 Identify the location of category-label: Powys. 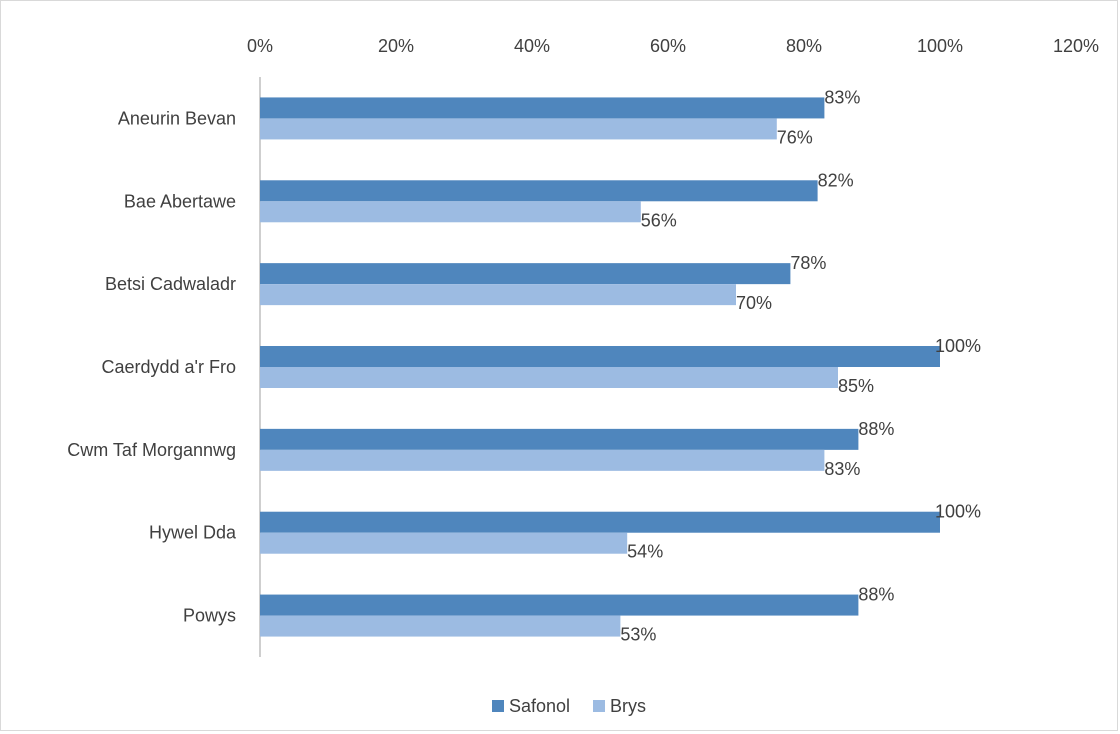
(209, 616).